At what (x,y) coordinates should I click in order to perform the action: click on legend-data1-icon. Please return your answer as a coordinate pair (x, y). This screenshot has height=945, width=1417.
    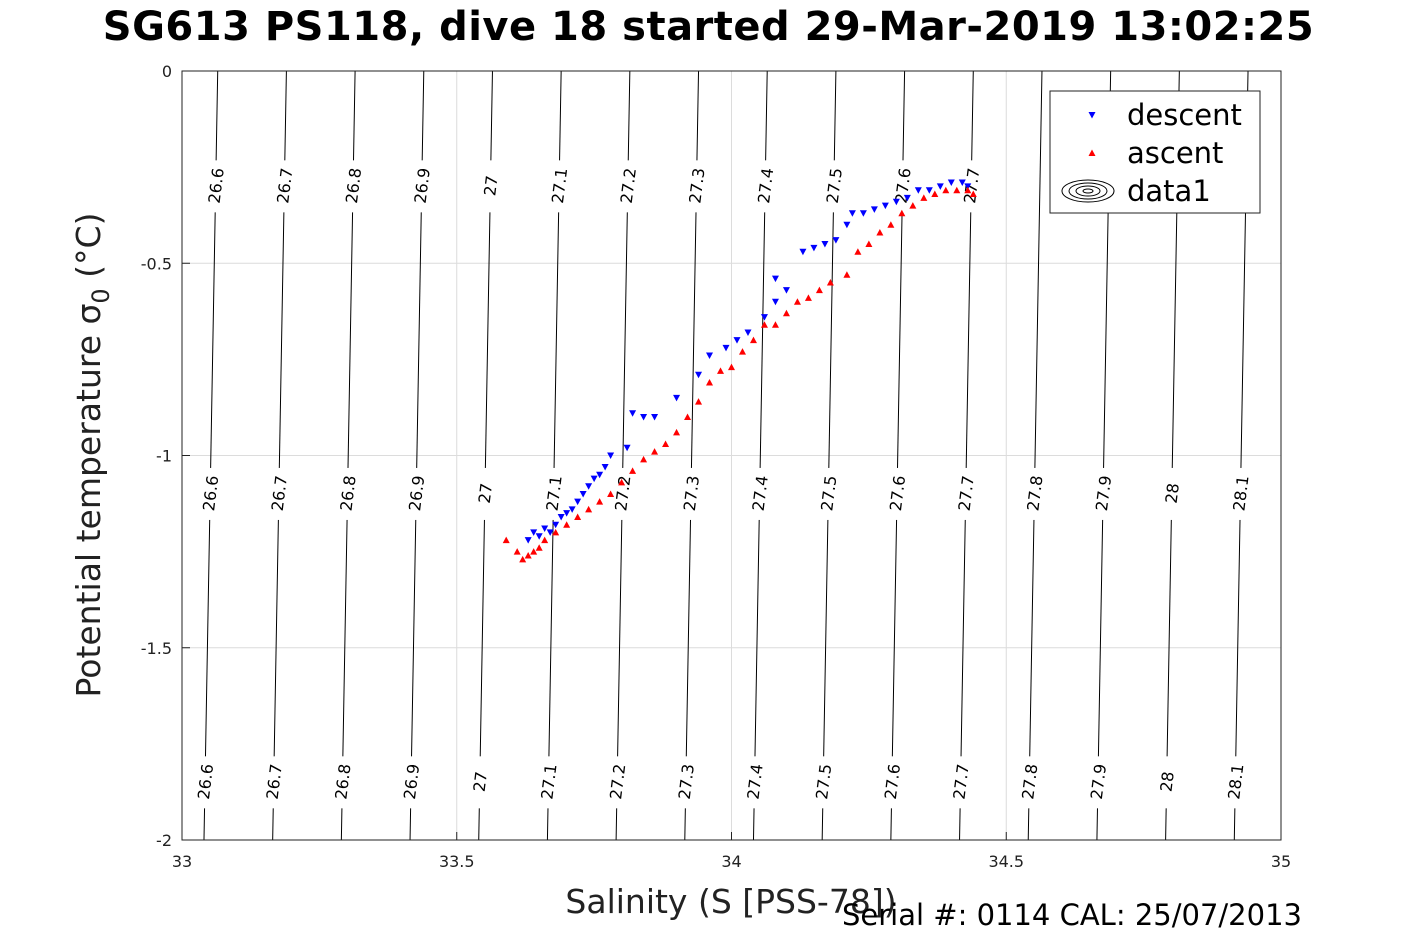
    Looking at the image, I should click on (1088, 191).